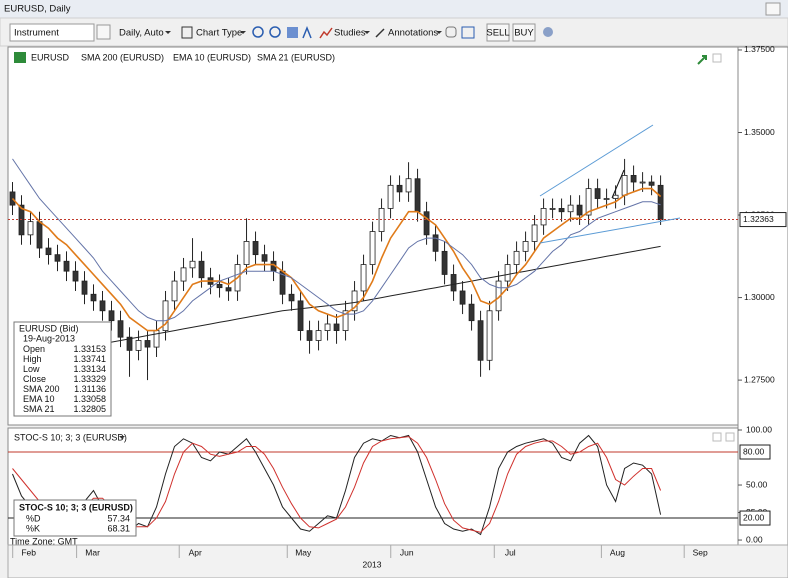  Describe the element at coordinates (618, 184) in the screenshot. I see `trend-segment` at that location.